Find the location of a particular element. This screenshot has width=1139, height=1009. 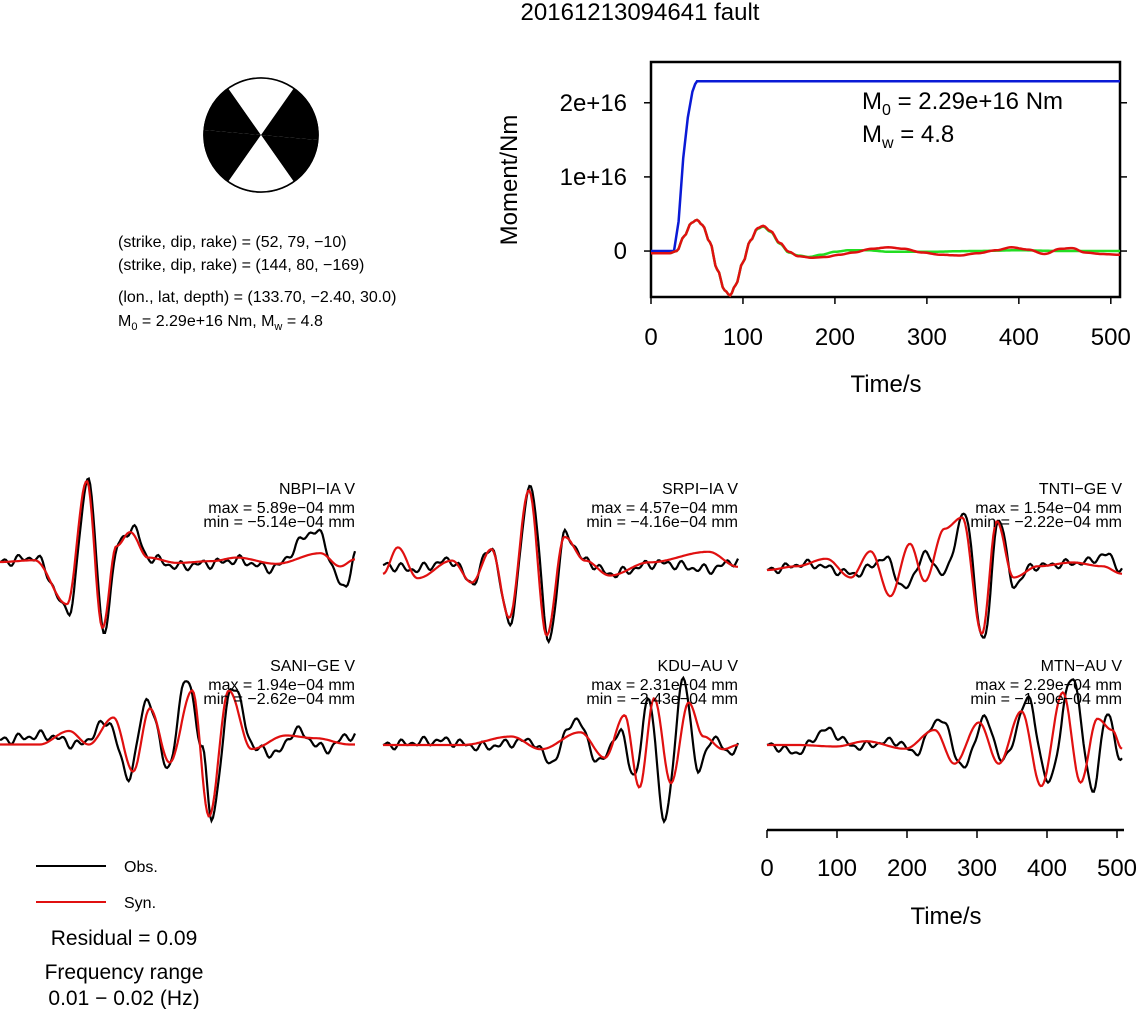

moment-xtick-label: 100 is located at coordinates (743, 337).